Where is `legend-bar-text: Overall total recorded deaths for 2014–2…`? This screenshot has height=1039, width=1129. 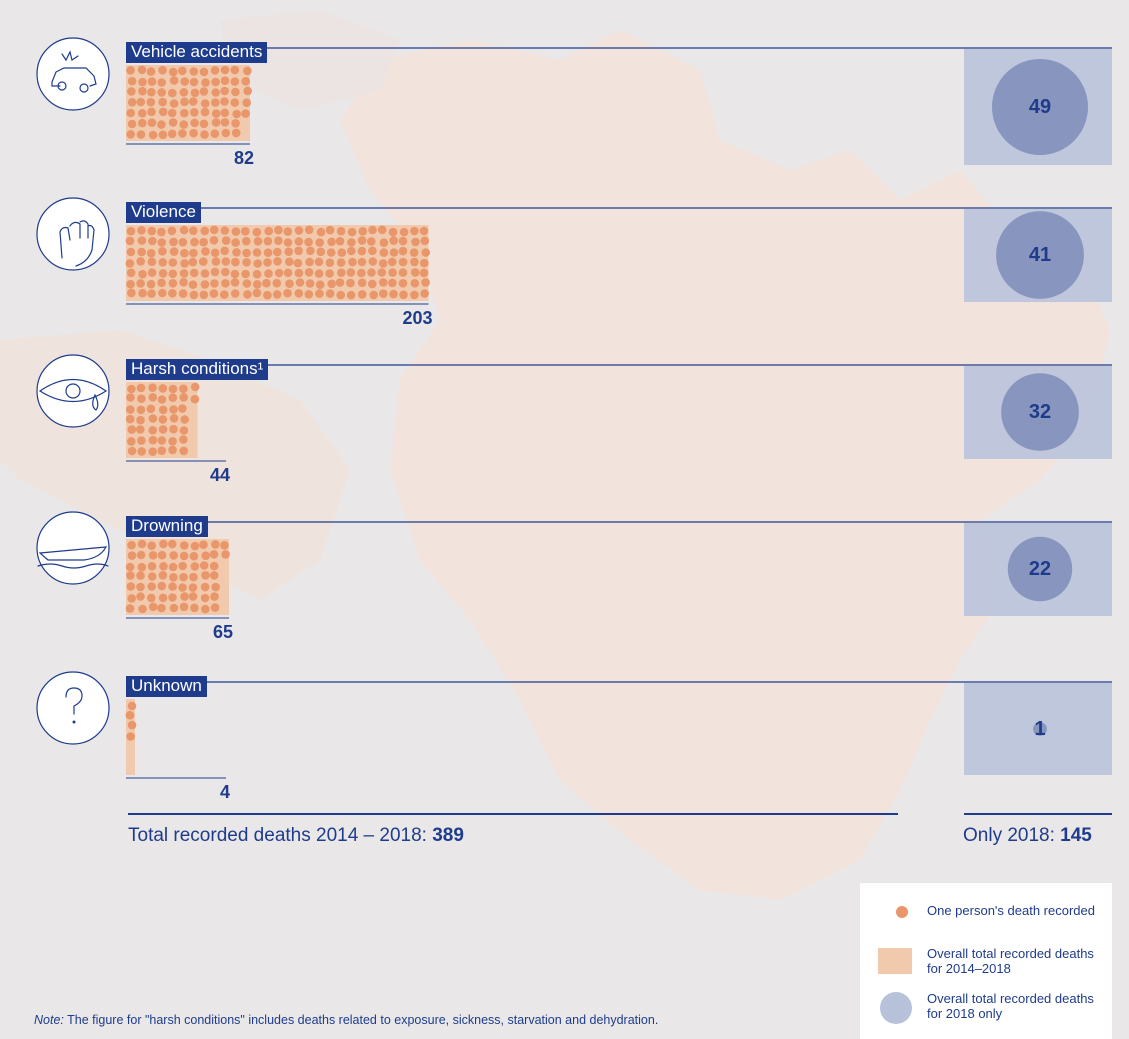 legend-bar-text: Overall total recorded deaths for 2014–2… is located at coordinates (1010, 961).